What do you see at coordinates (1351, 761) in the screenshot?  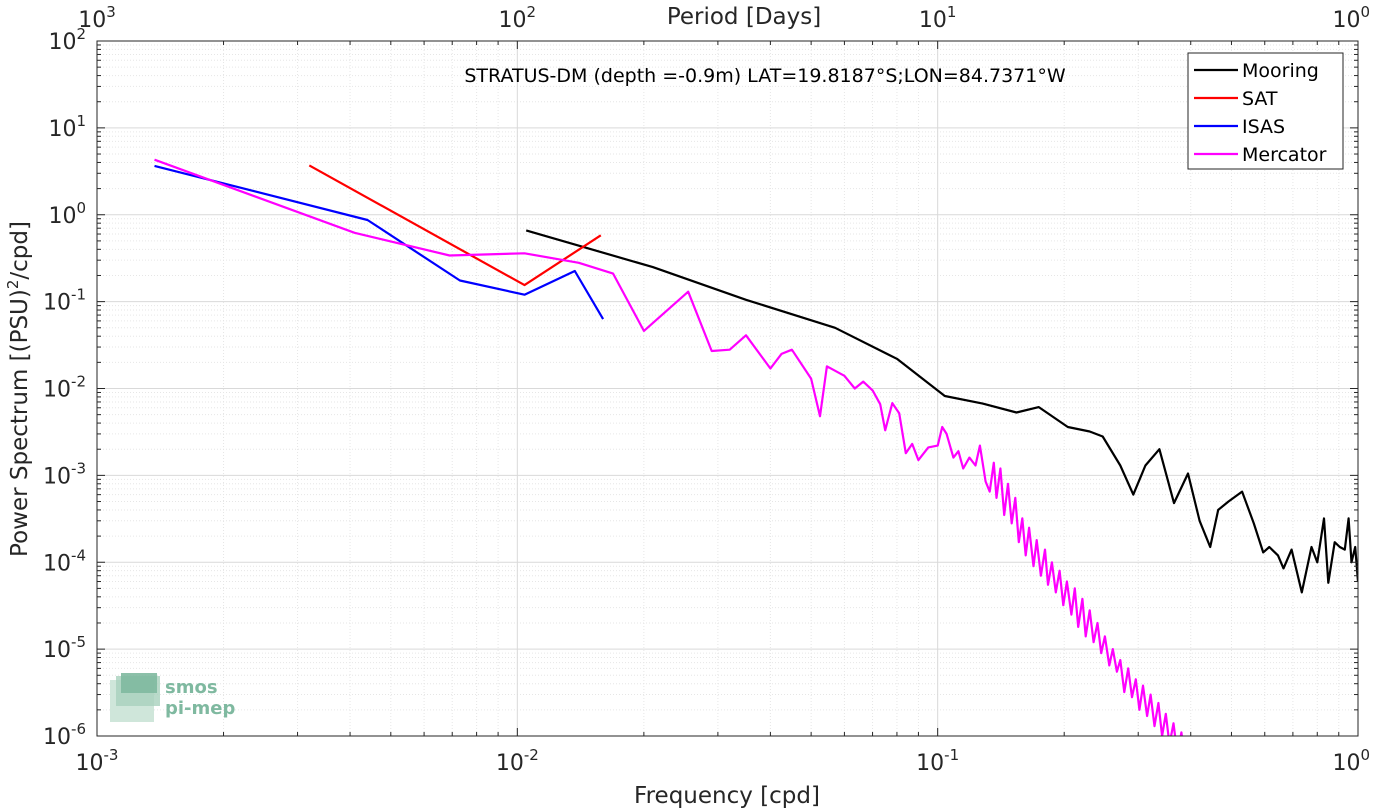 I see `x-tick-label: 10⁰` at bounding box center [1351, 761].